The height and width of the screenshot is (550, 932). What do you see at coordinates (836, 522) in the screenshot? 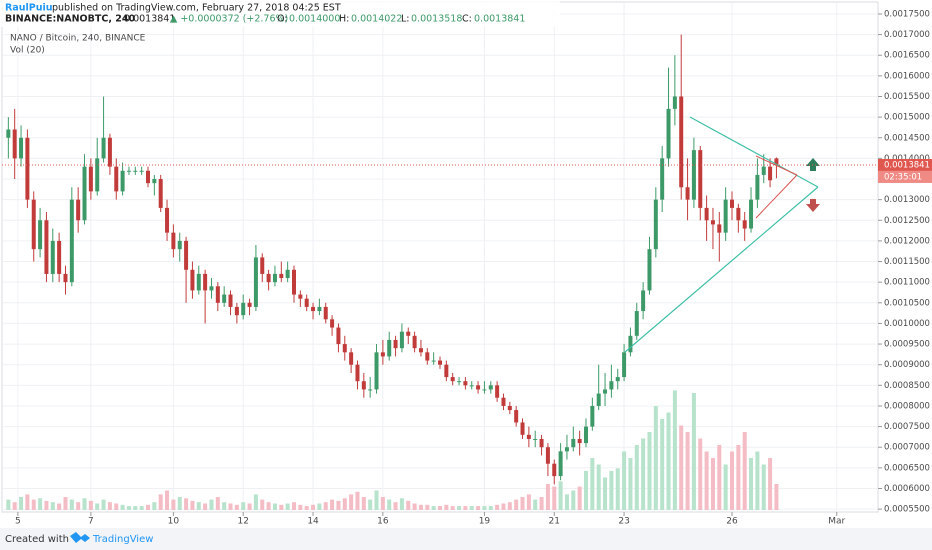
I see `x-tick-label: Mar` at bounding box center [836, 522].